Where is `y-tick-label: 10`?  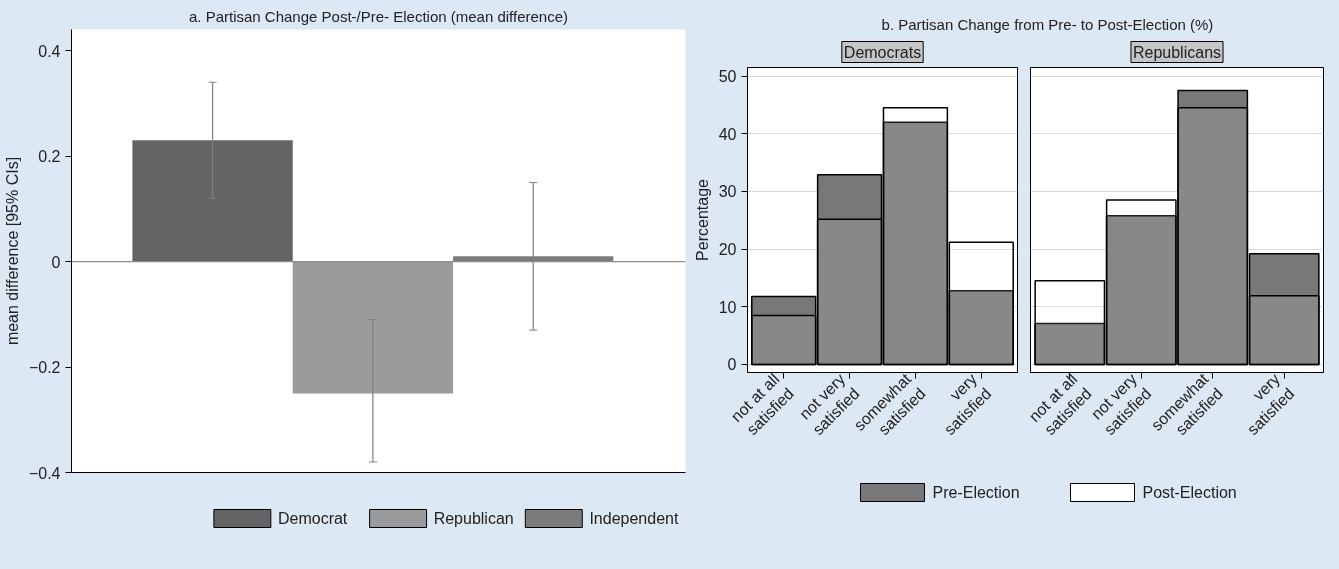
y-tick-label: 10 is located at coordinates (727, 307).